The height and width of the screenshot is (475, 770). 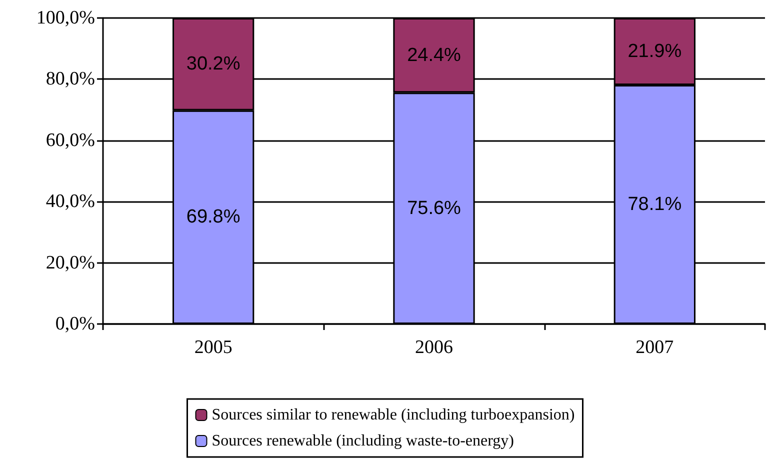 What do you see at coordinates (655, 347) in the screenshot?
I see `x-tick-label: 2007` at bounding box center [655, 347].